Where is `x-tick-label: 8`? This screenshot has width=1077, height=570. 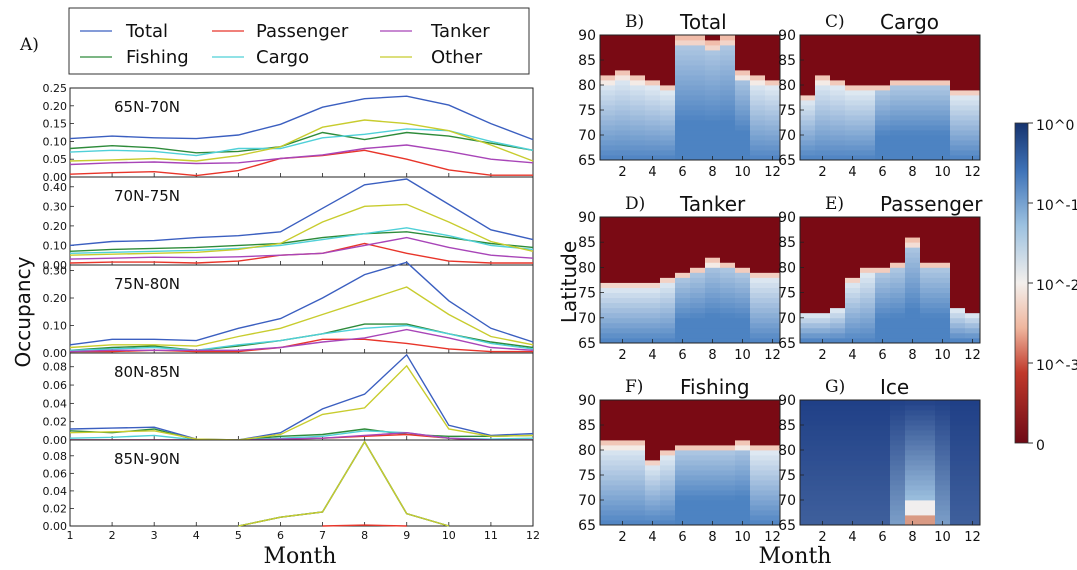
x-tick-label: 8 is located at coordinates (912, 172).